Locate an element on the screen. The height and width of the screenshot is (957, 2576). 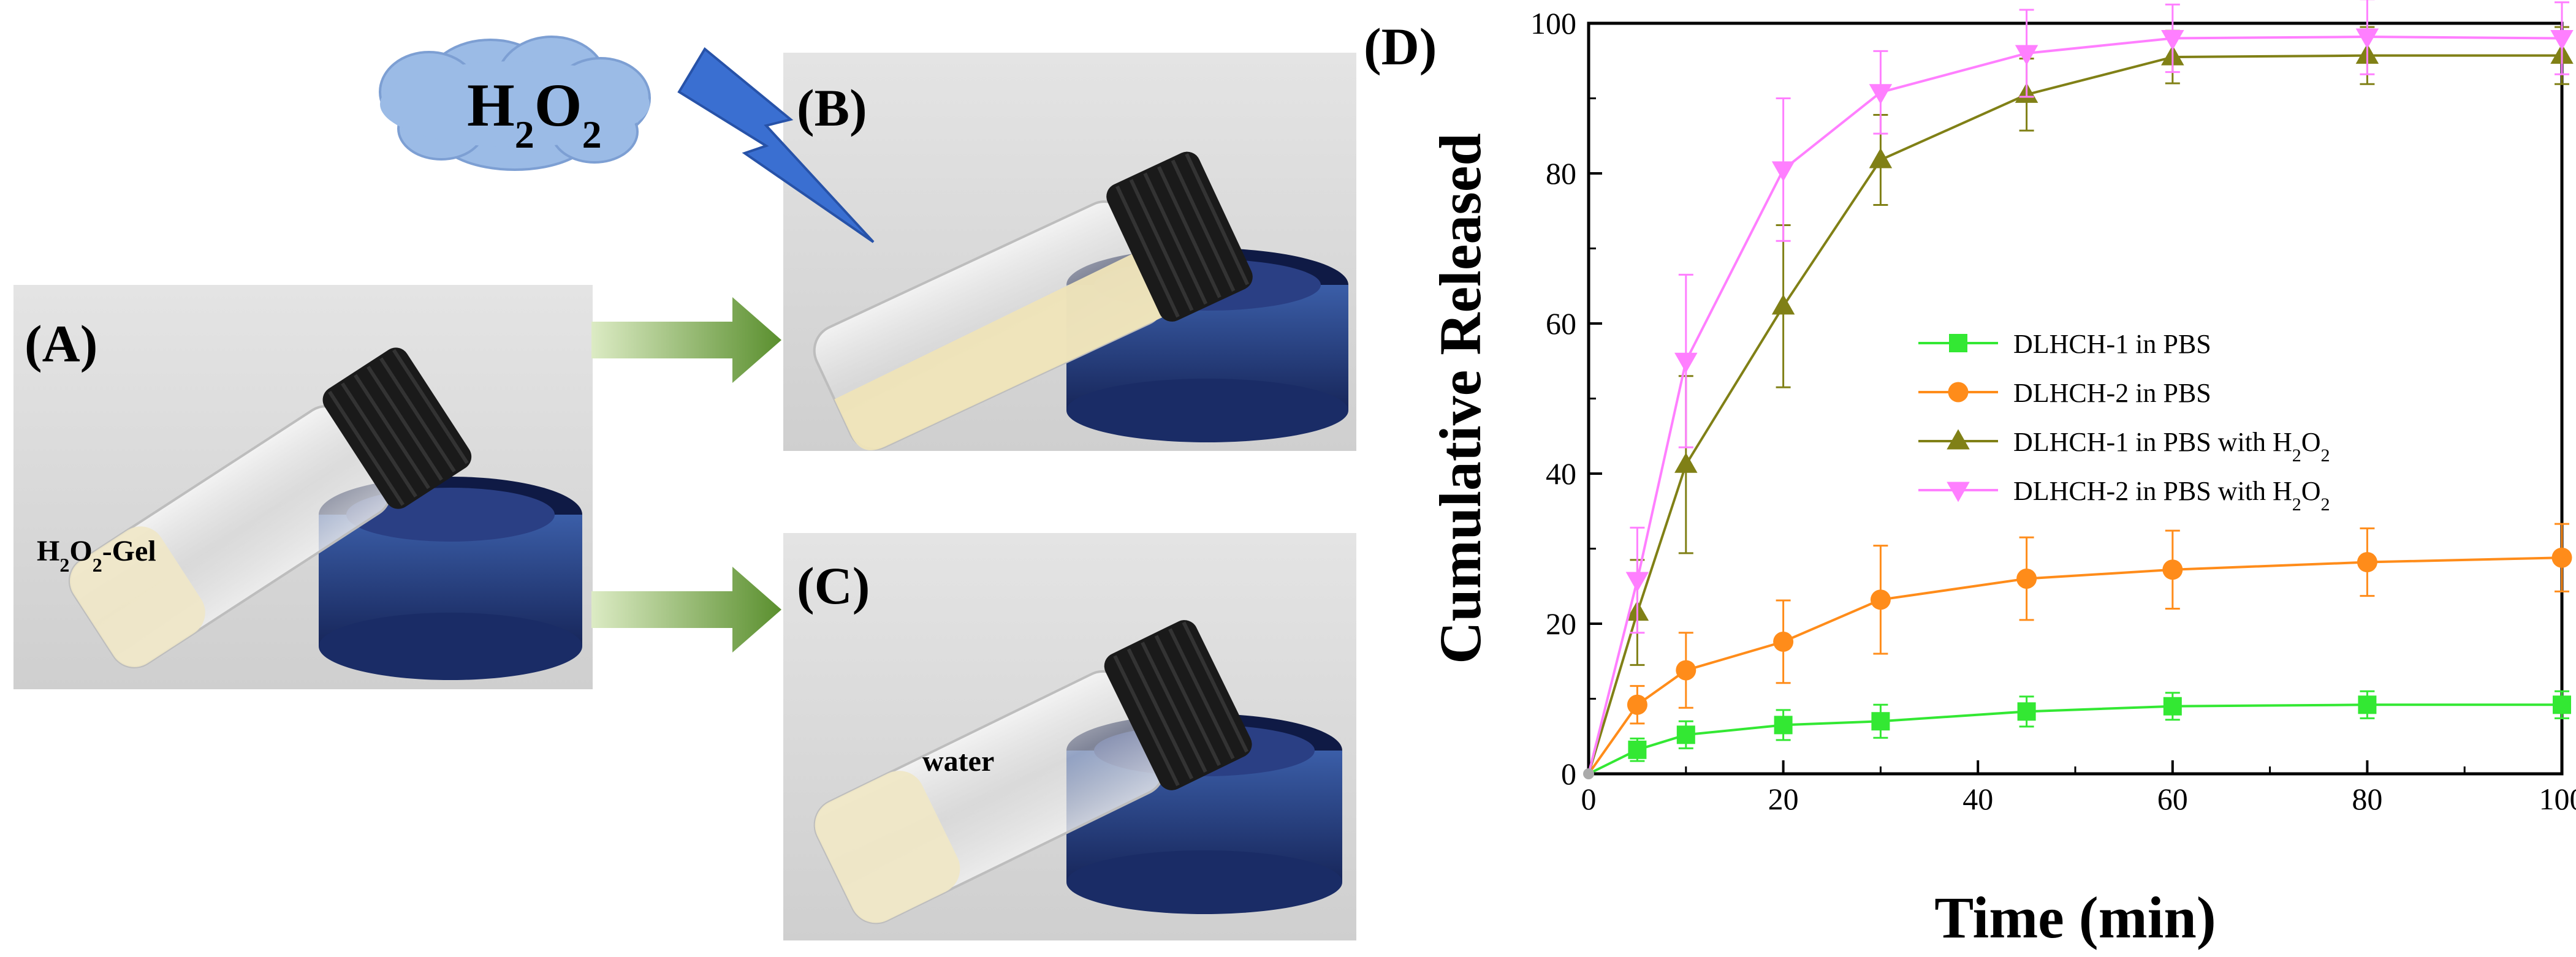
x-tick-label: 100 is located at coordinates (2557, 799).